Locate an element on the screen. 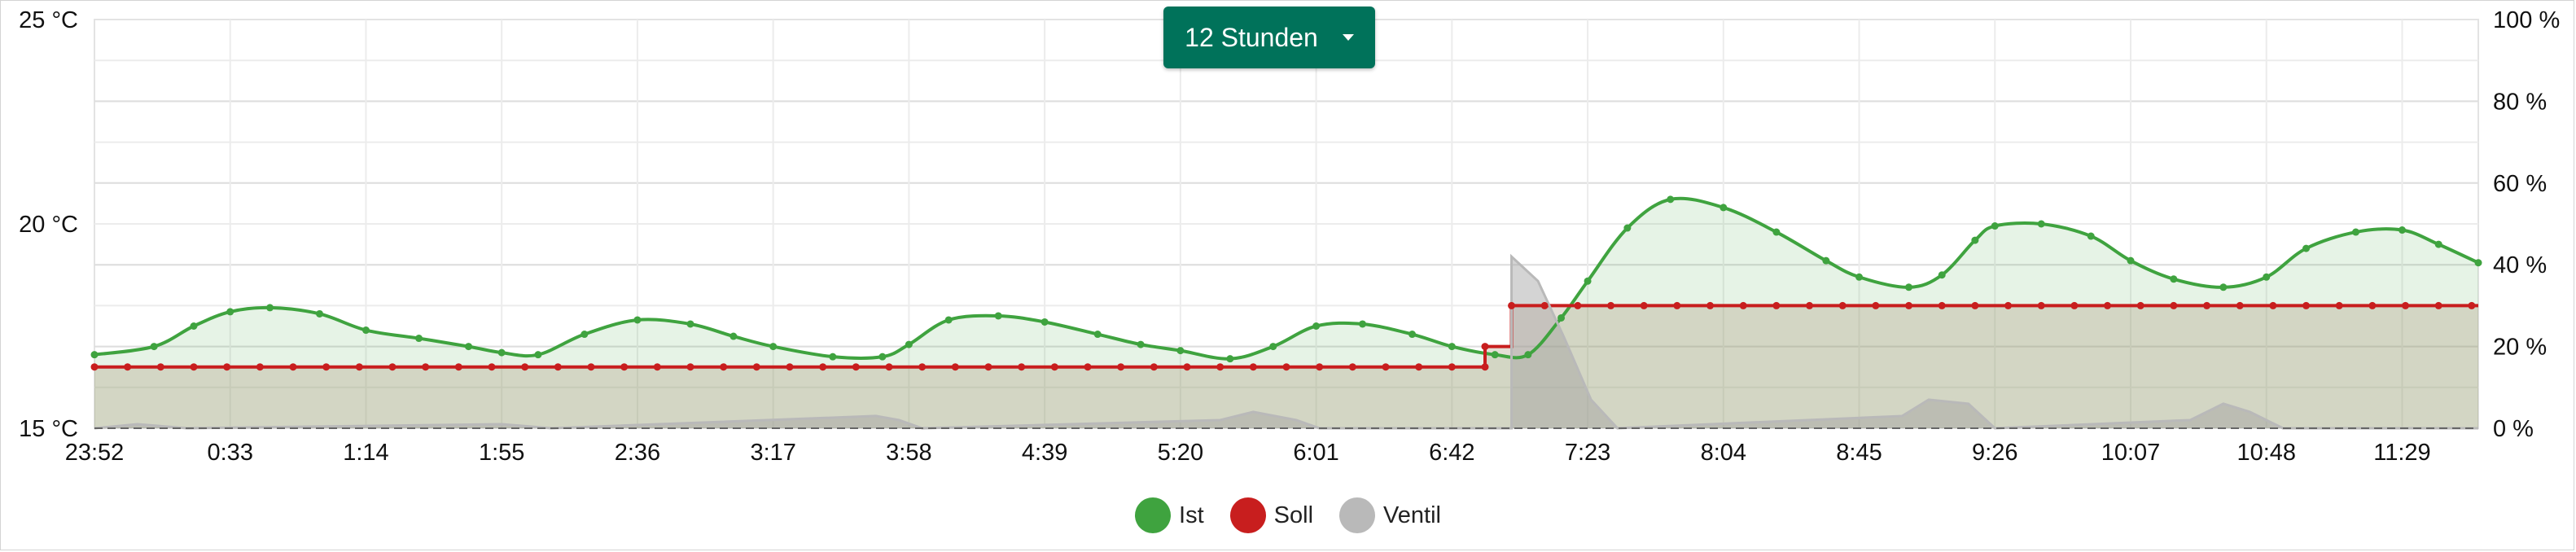 The width and height of the screenshot is (2576, 552). y-right-tick-label: 20 % is located at coordinates (2520, 348).